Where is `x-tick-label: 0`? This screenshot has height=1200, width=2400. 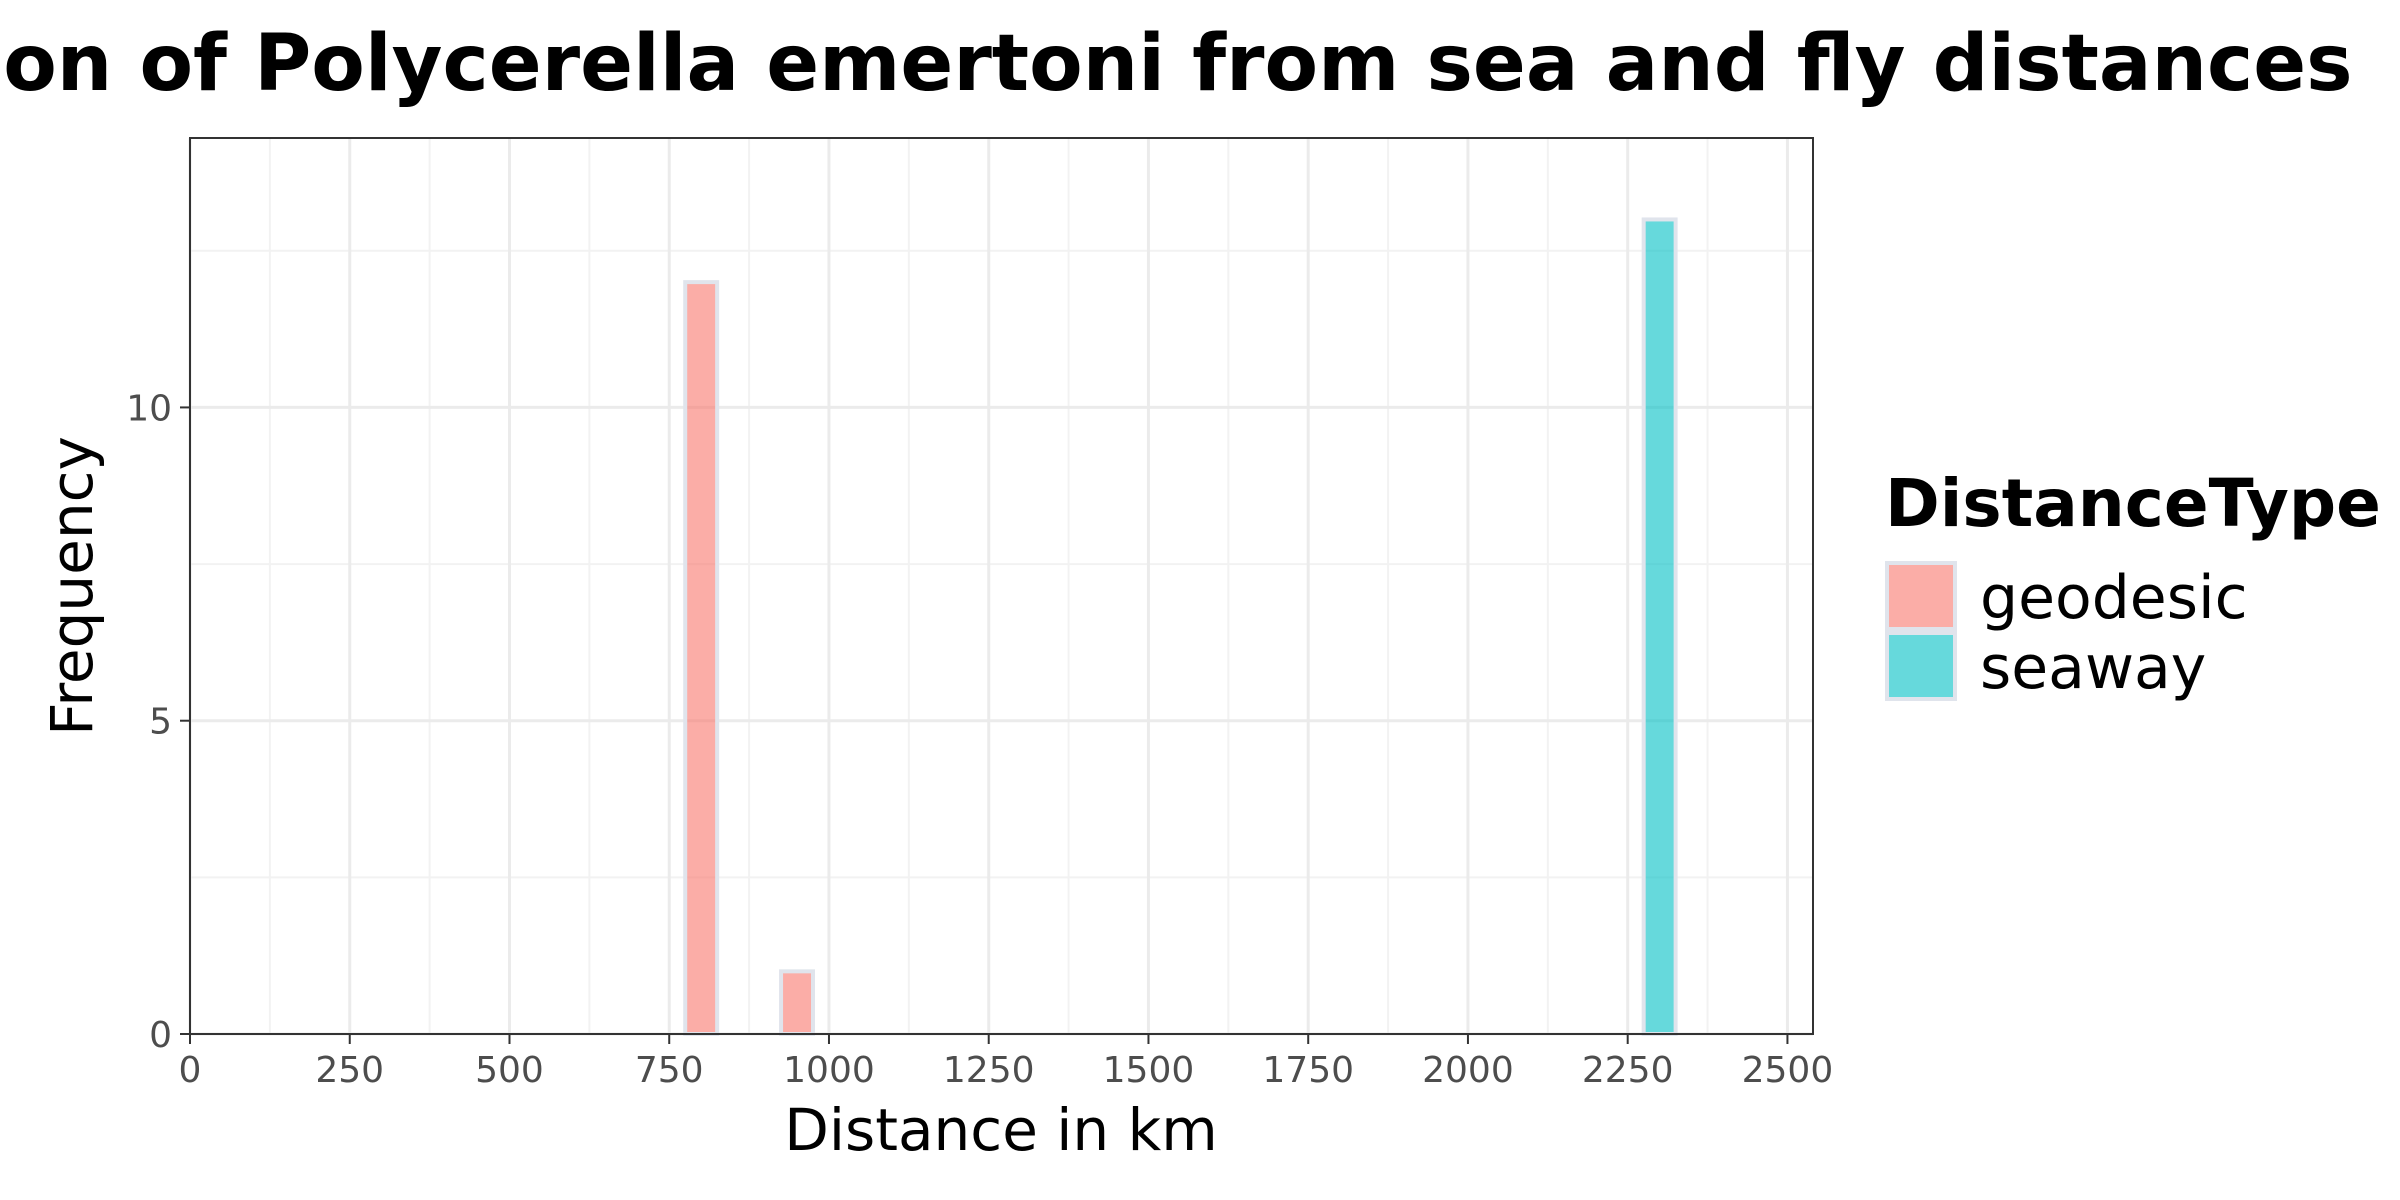 x-tick-label: 0 is located at coordinates (190, 1070).